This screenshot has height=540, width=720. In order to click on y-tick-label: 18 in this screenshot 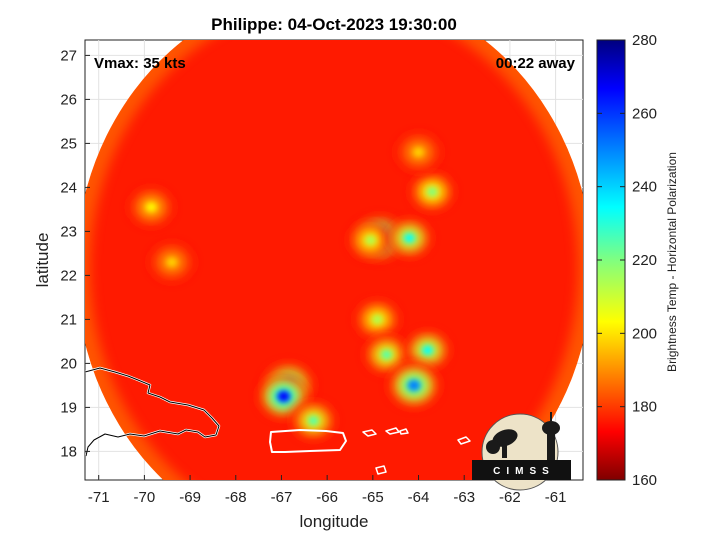, I will do `click(68, 451)`.